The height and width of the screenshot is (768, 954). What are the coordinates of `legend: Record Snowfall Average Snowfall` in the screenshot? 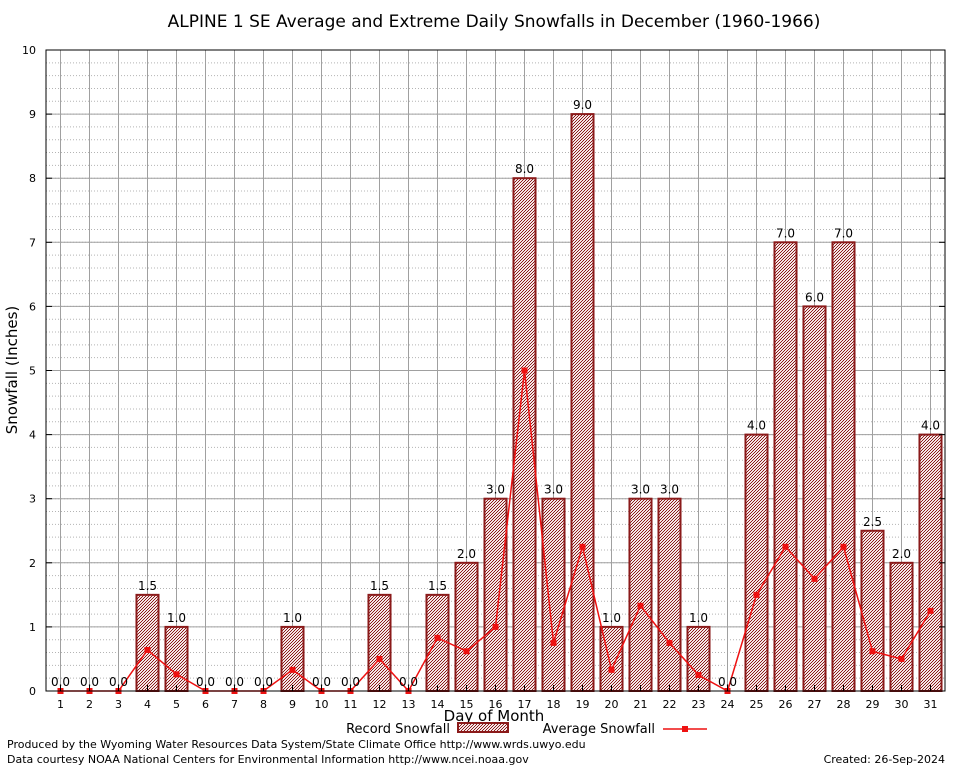 It's located at (526, 729).